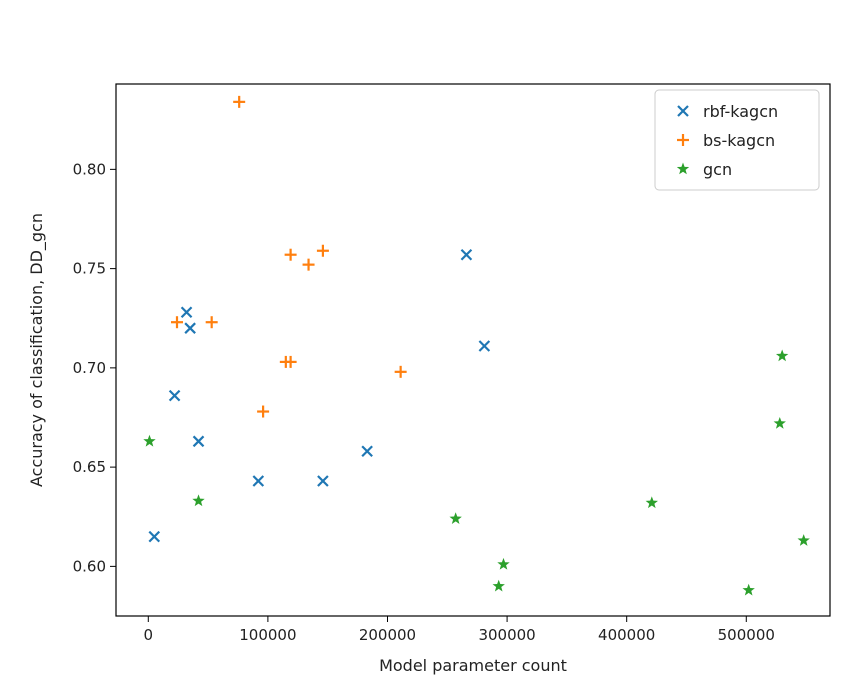  I want to click on y-tick-label: 0.80, so click(89, 169).